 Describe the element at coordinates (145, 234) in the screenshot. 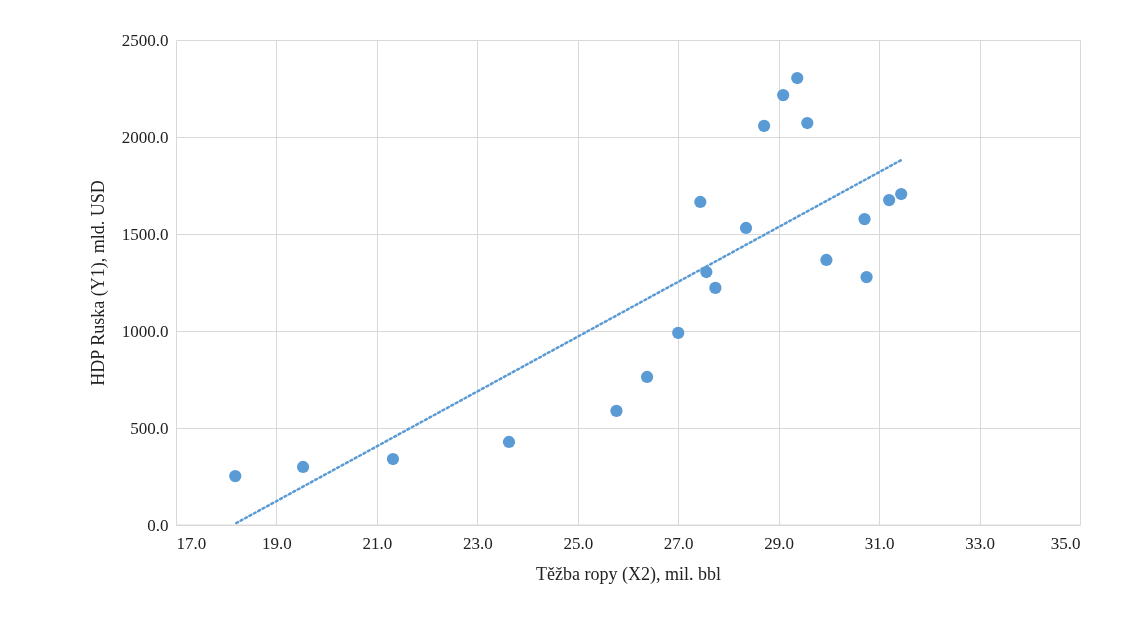

I see `y-tick-label: 1500.0` at that location.